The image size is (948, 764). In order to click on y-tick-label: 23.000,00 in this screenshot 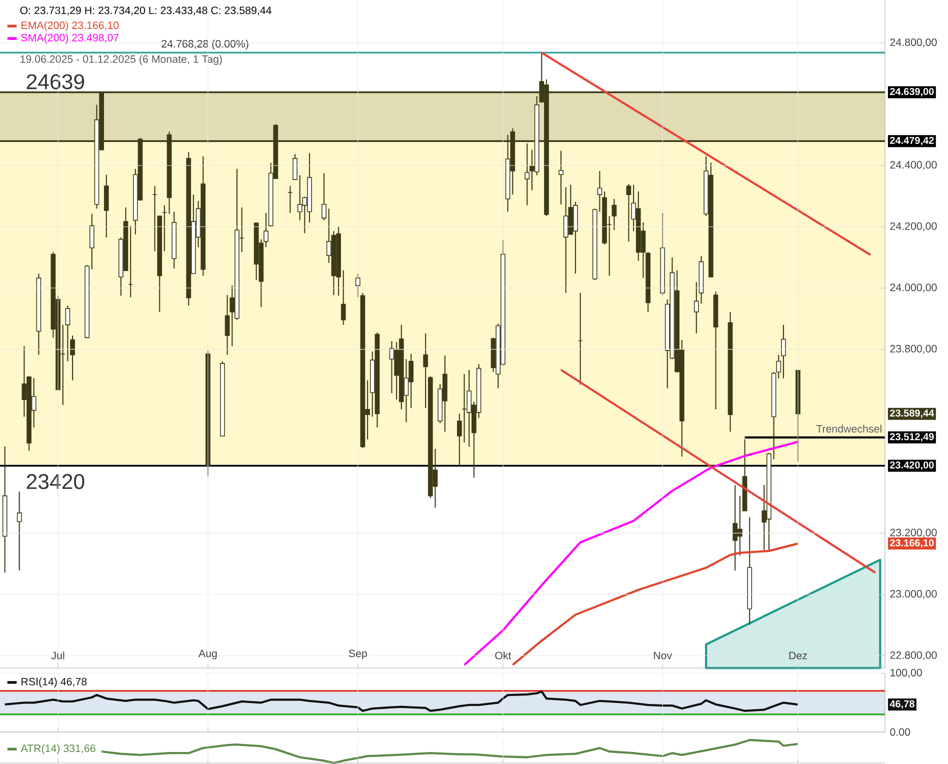, I will do `click(913, 594)`.